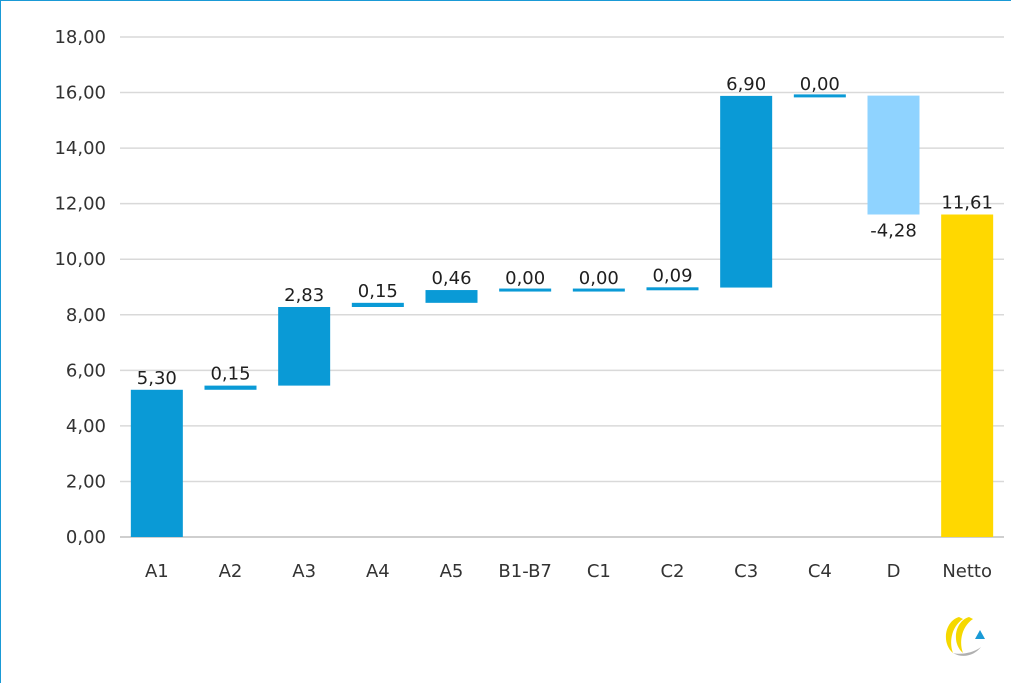 This screenshot has height=684, width=1011. Describe the element at coordinates (378, 291) in the screenshot. I see `data-label-a4: 0,15` at that location.